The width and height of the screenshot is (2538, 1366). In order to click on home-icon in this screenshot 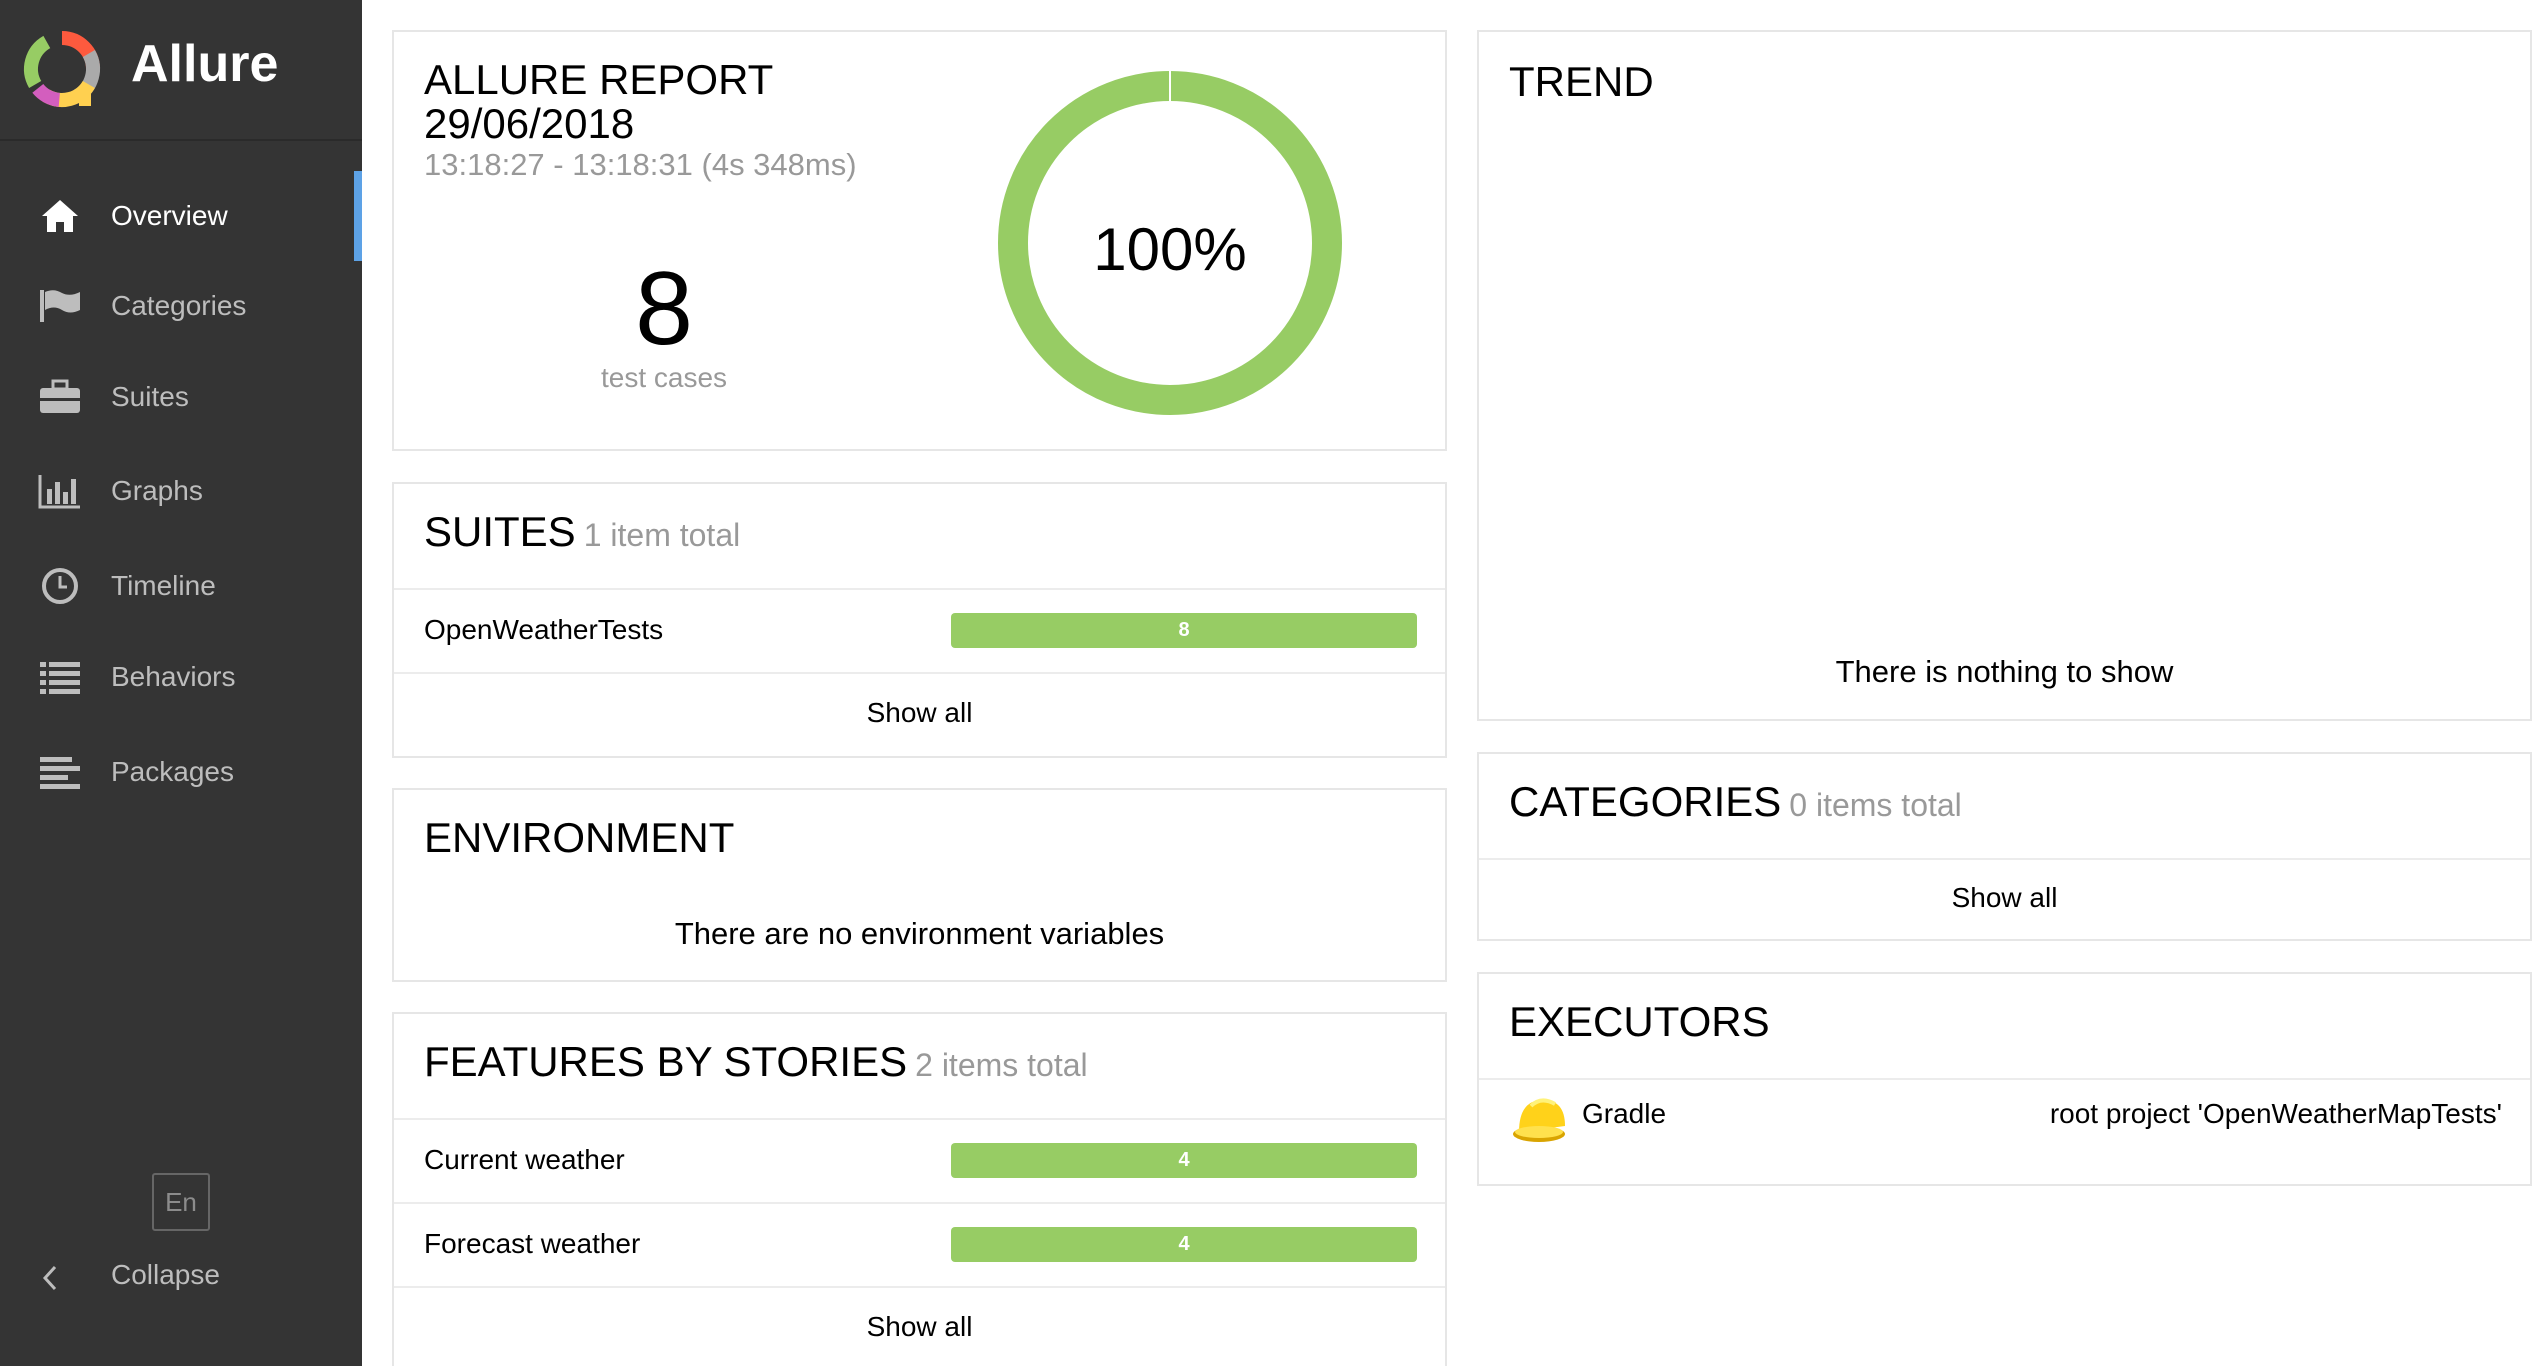, I will do `click(60, 216)`.